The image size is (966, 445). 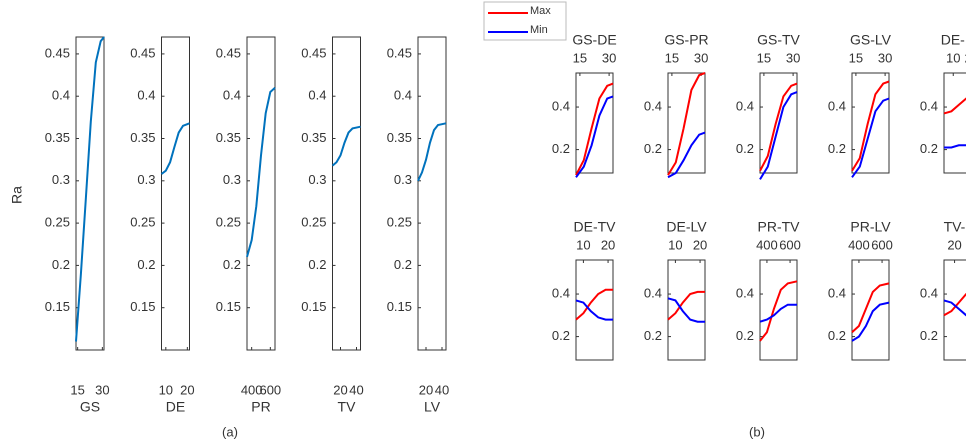 I want to click on x-axis-label: PR, so click(x=260, y=407).